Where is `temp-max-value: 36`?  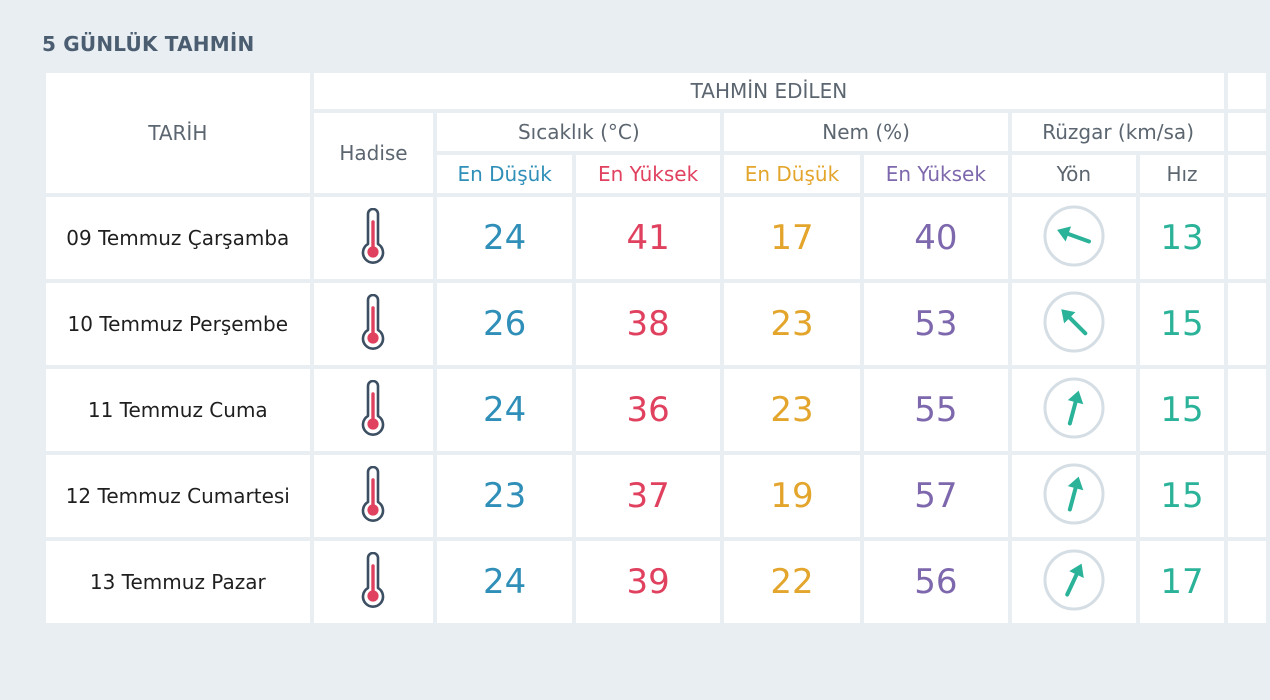
temp-max-value: 36 is located at coordinates (648, 410).